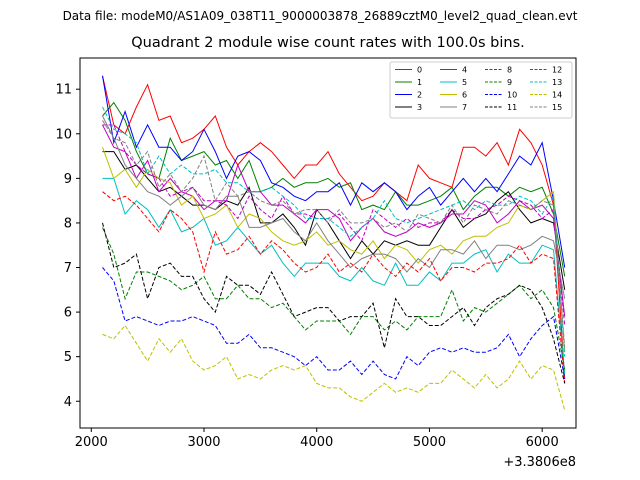 This screenshot has height=480, width=640. What do you see at coordinates (481, 90) in the screenshot?
I see `legend-box` at bounding box center [481, 90].